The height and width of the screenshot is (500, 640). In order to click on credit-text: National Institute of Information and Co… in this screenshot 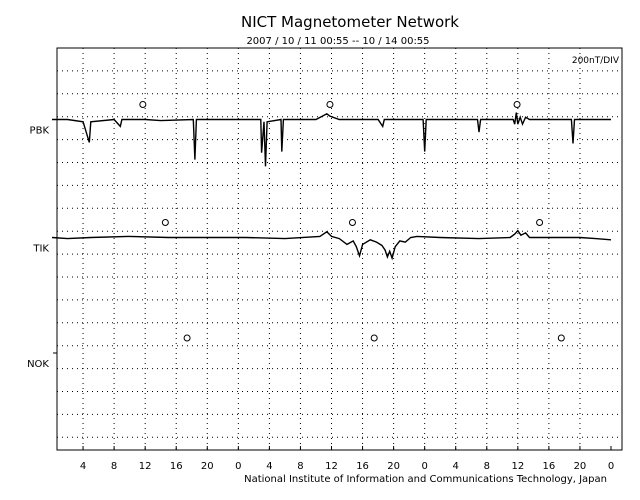, I will do `click(425, 479)`.